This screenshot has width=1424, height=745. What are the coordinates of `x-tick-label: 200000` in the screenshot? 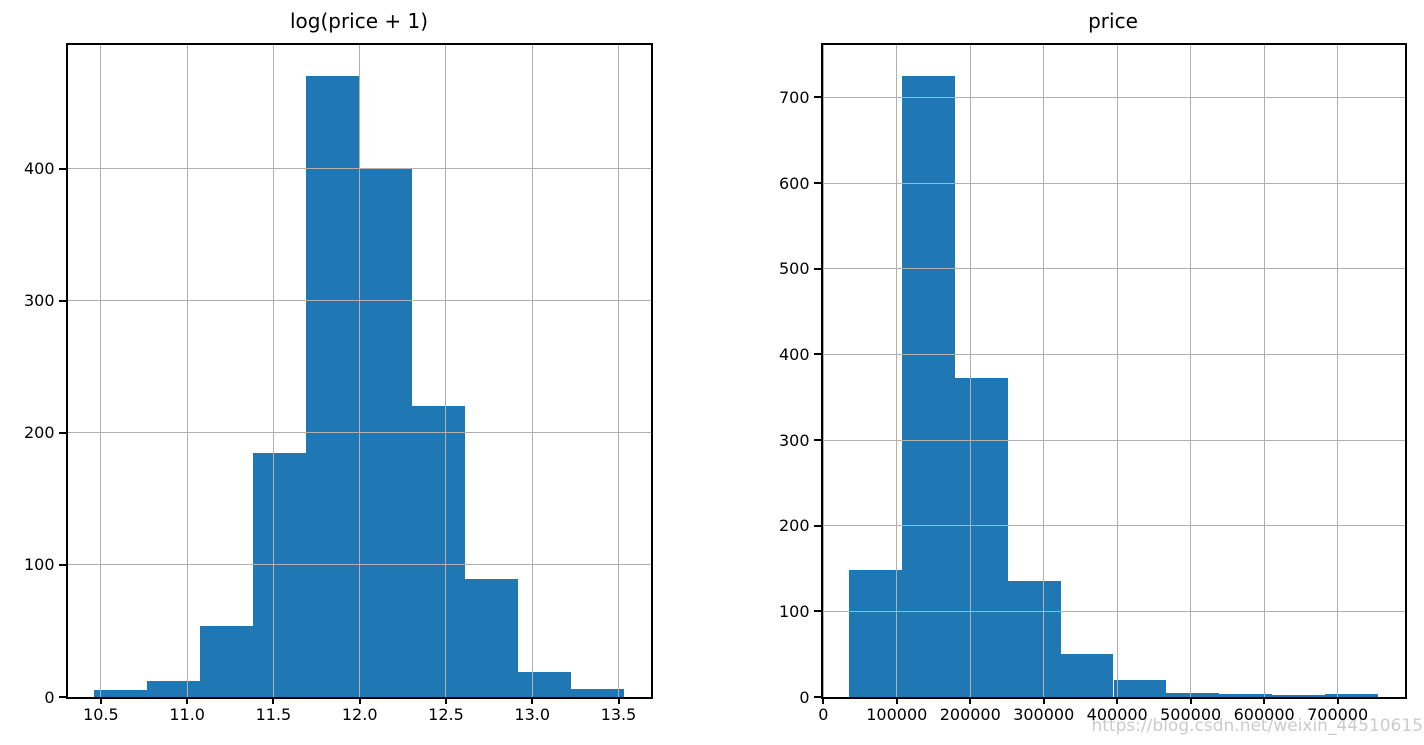 It's located at (970, 714).